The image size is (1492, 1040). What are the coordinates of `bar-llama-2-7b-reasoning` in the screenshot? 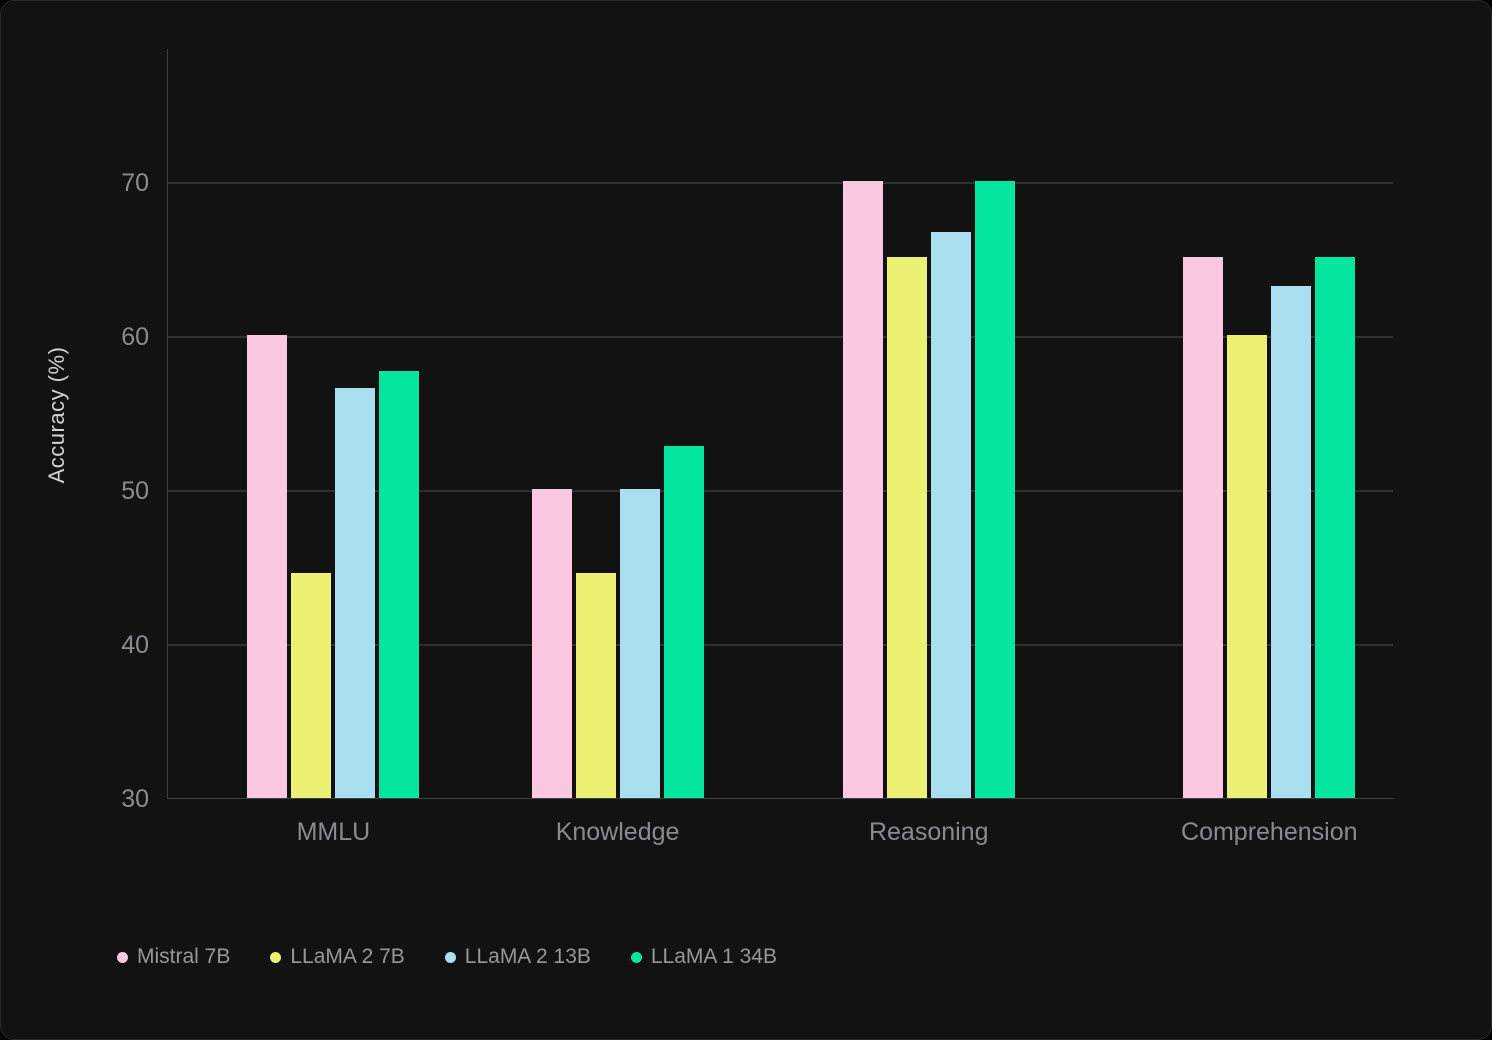 It's located at (906, 527).